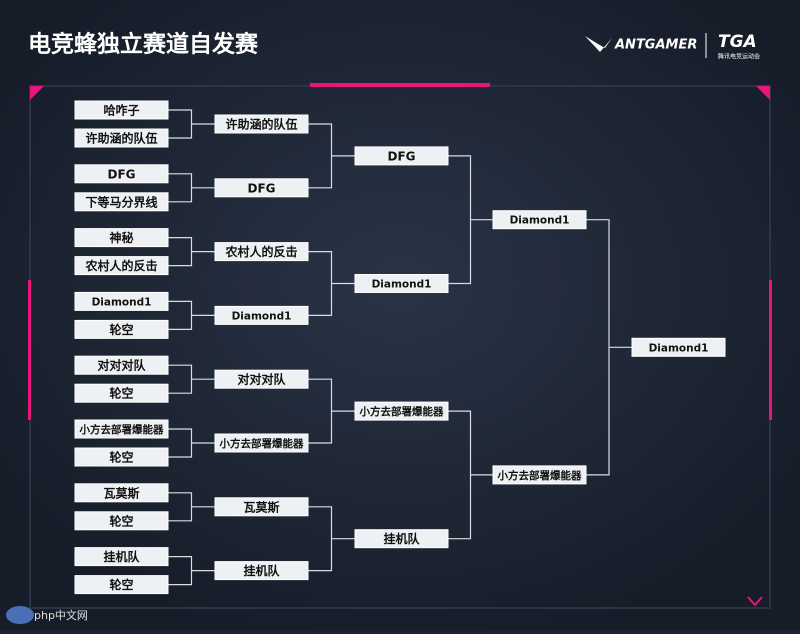 The image size is (800, 634). I want to click on team-name: 哈咋子, so click(121, 110).